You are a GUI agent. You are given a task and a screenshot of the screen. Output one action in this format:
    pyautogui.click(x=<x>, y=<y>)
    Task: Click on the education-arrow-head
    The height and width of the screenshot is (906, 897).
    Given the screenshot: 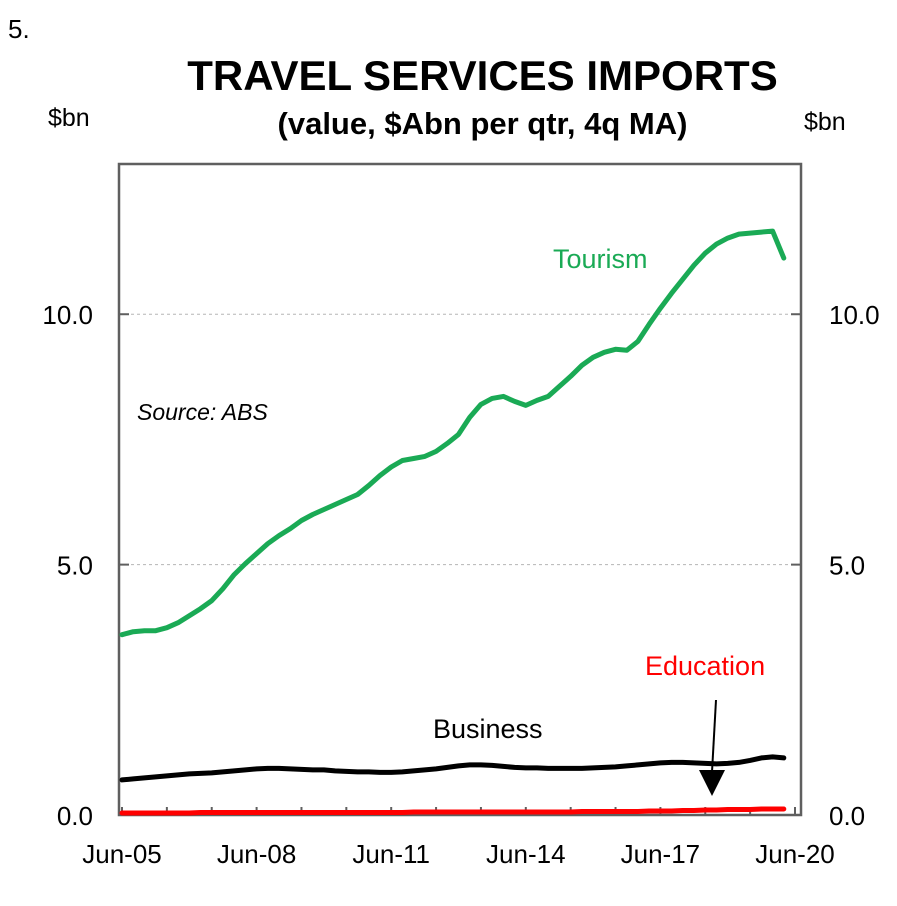 What is the action you would take?
    pyautogui.click(x=712, y=783)
    